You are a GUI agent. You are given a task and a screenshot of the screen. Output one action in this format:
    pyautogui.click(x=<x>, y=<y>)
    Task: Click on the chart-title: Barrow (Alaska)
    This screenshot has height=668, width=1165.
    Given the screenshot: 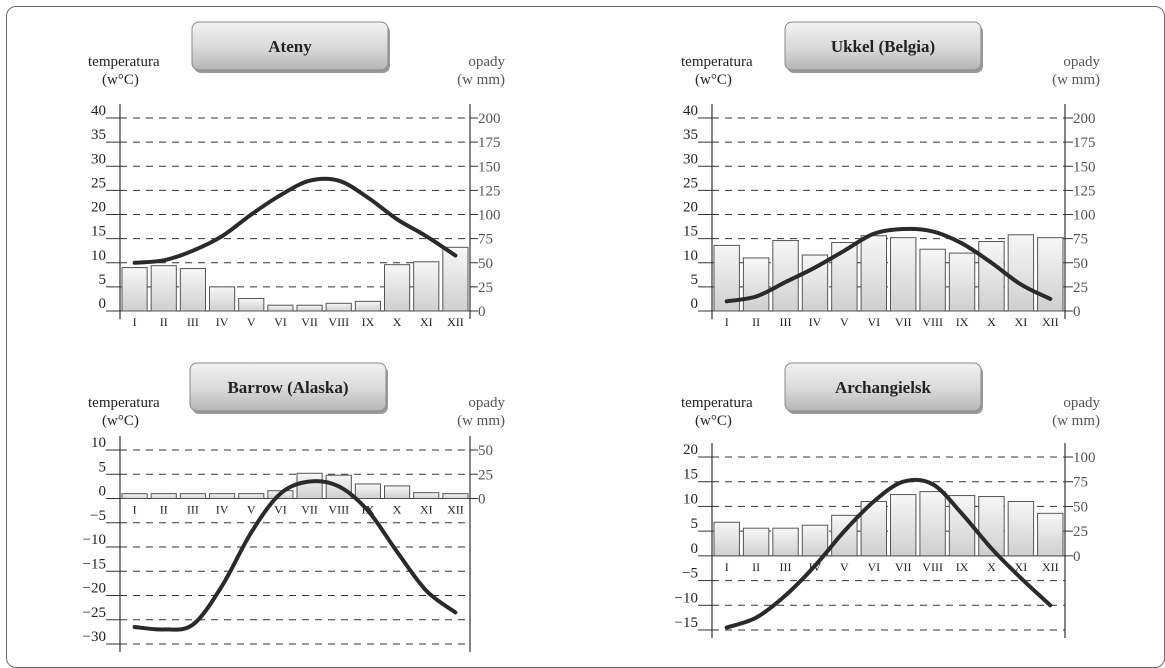 What is the action you would take?
    pyautogui.click(x=287, y=387)
    